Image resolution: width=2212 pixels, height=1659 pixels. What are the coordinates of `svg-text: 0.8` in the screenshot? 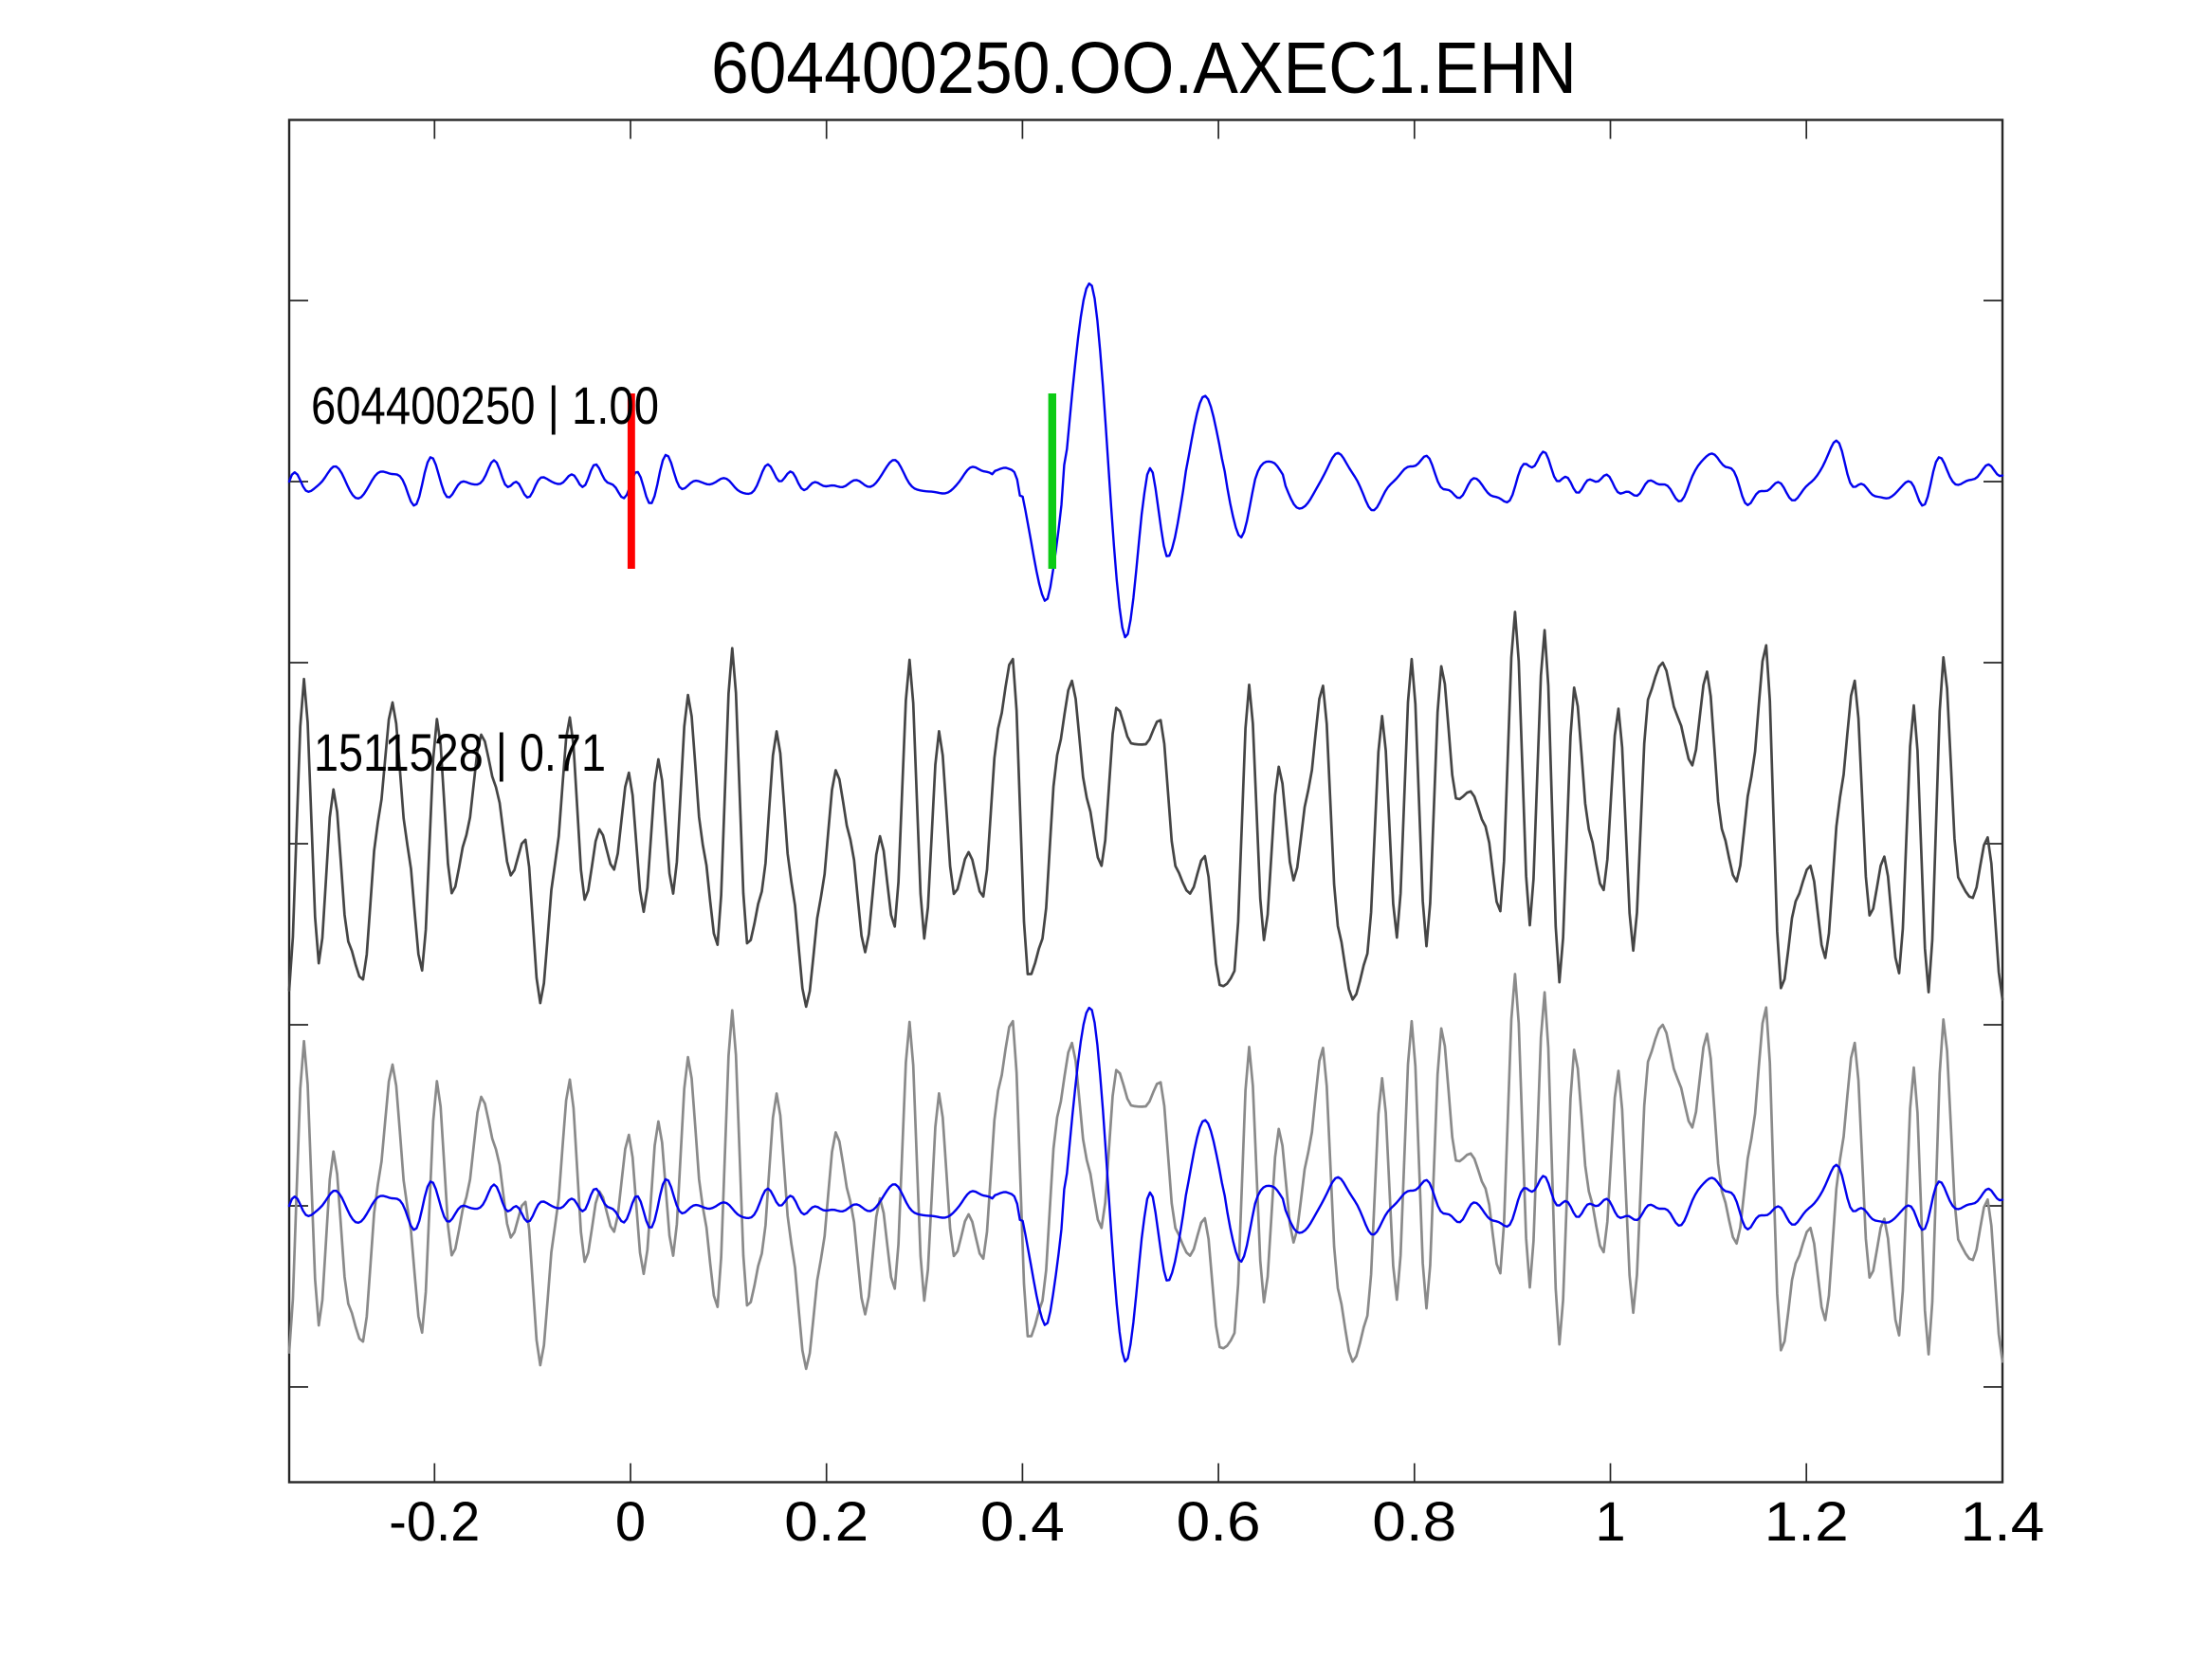 It's located at (1414, 1522).